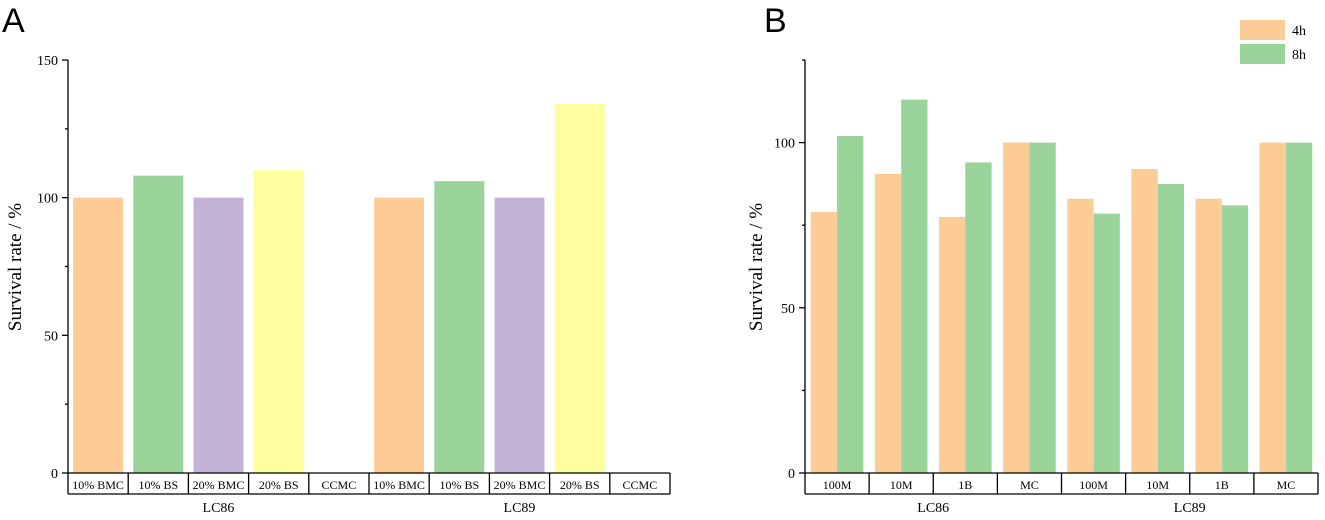 This screenshot has height=520, width=1325. What do you see at coordinates (1208, 335) in the screenshot?
I see `bar-lc89-1b-4h` at bounding box center [1208, 335].